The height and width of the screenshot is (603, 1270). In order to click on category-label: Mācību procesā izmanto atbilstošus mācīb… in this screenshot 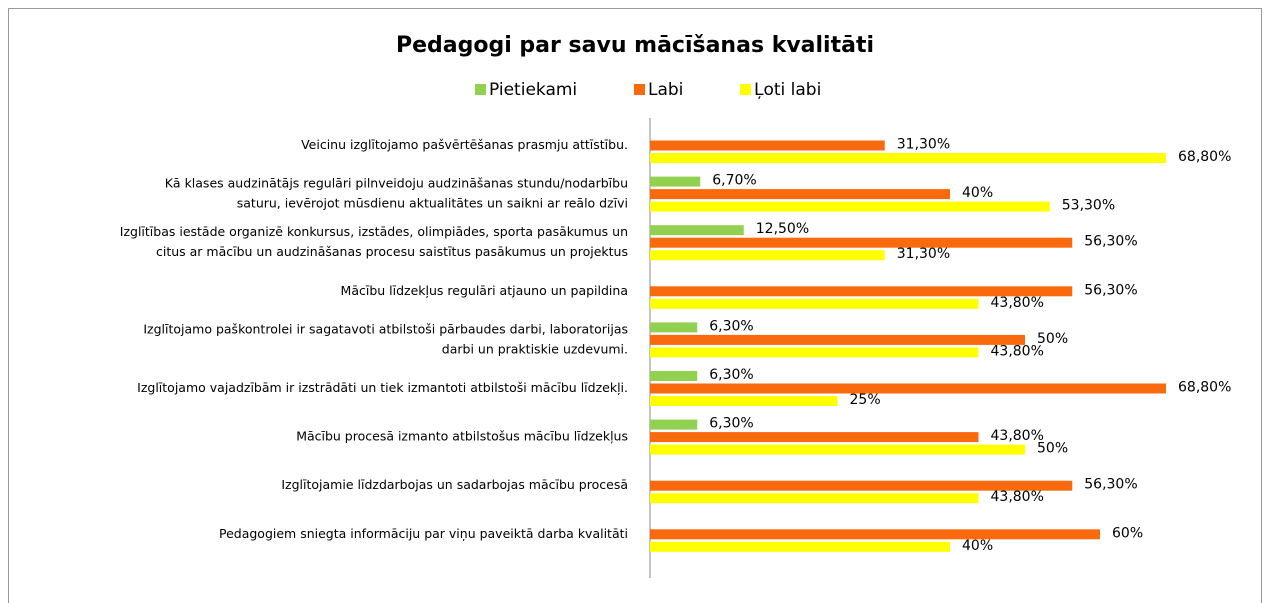, I will do `click(462, 436)`.